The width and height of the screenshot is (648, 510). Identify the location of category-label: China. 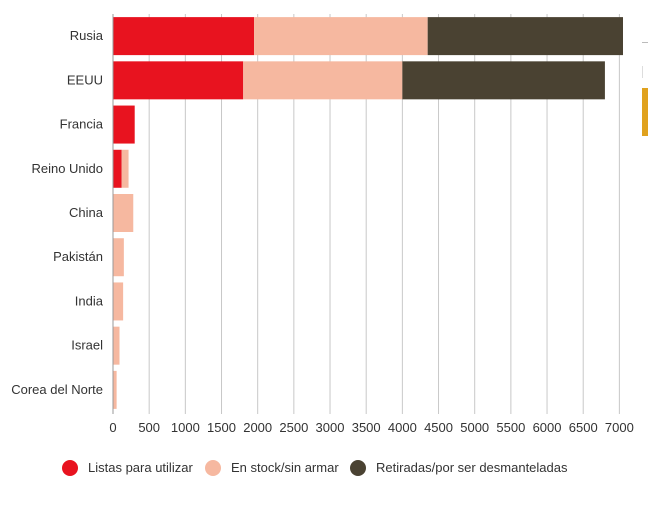
(86, 212).